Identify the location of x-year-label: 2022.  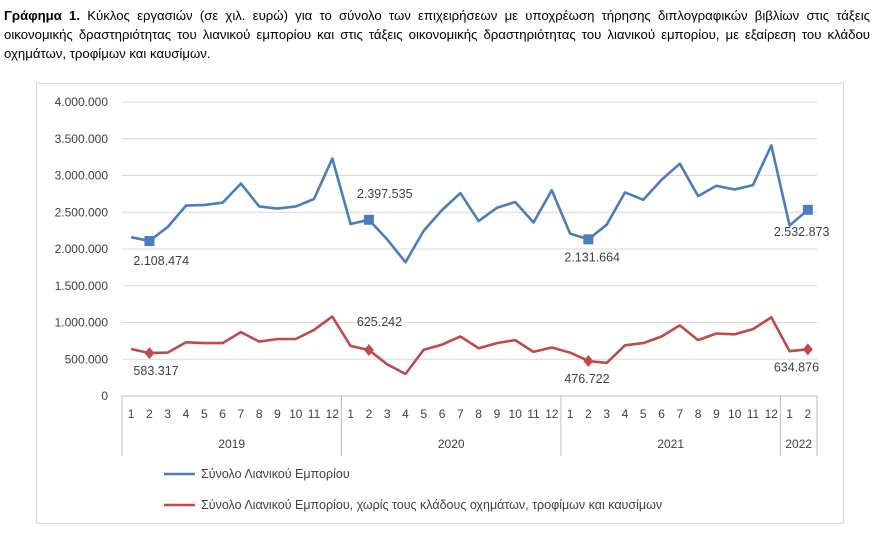
(798, 444).